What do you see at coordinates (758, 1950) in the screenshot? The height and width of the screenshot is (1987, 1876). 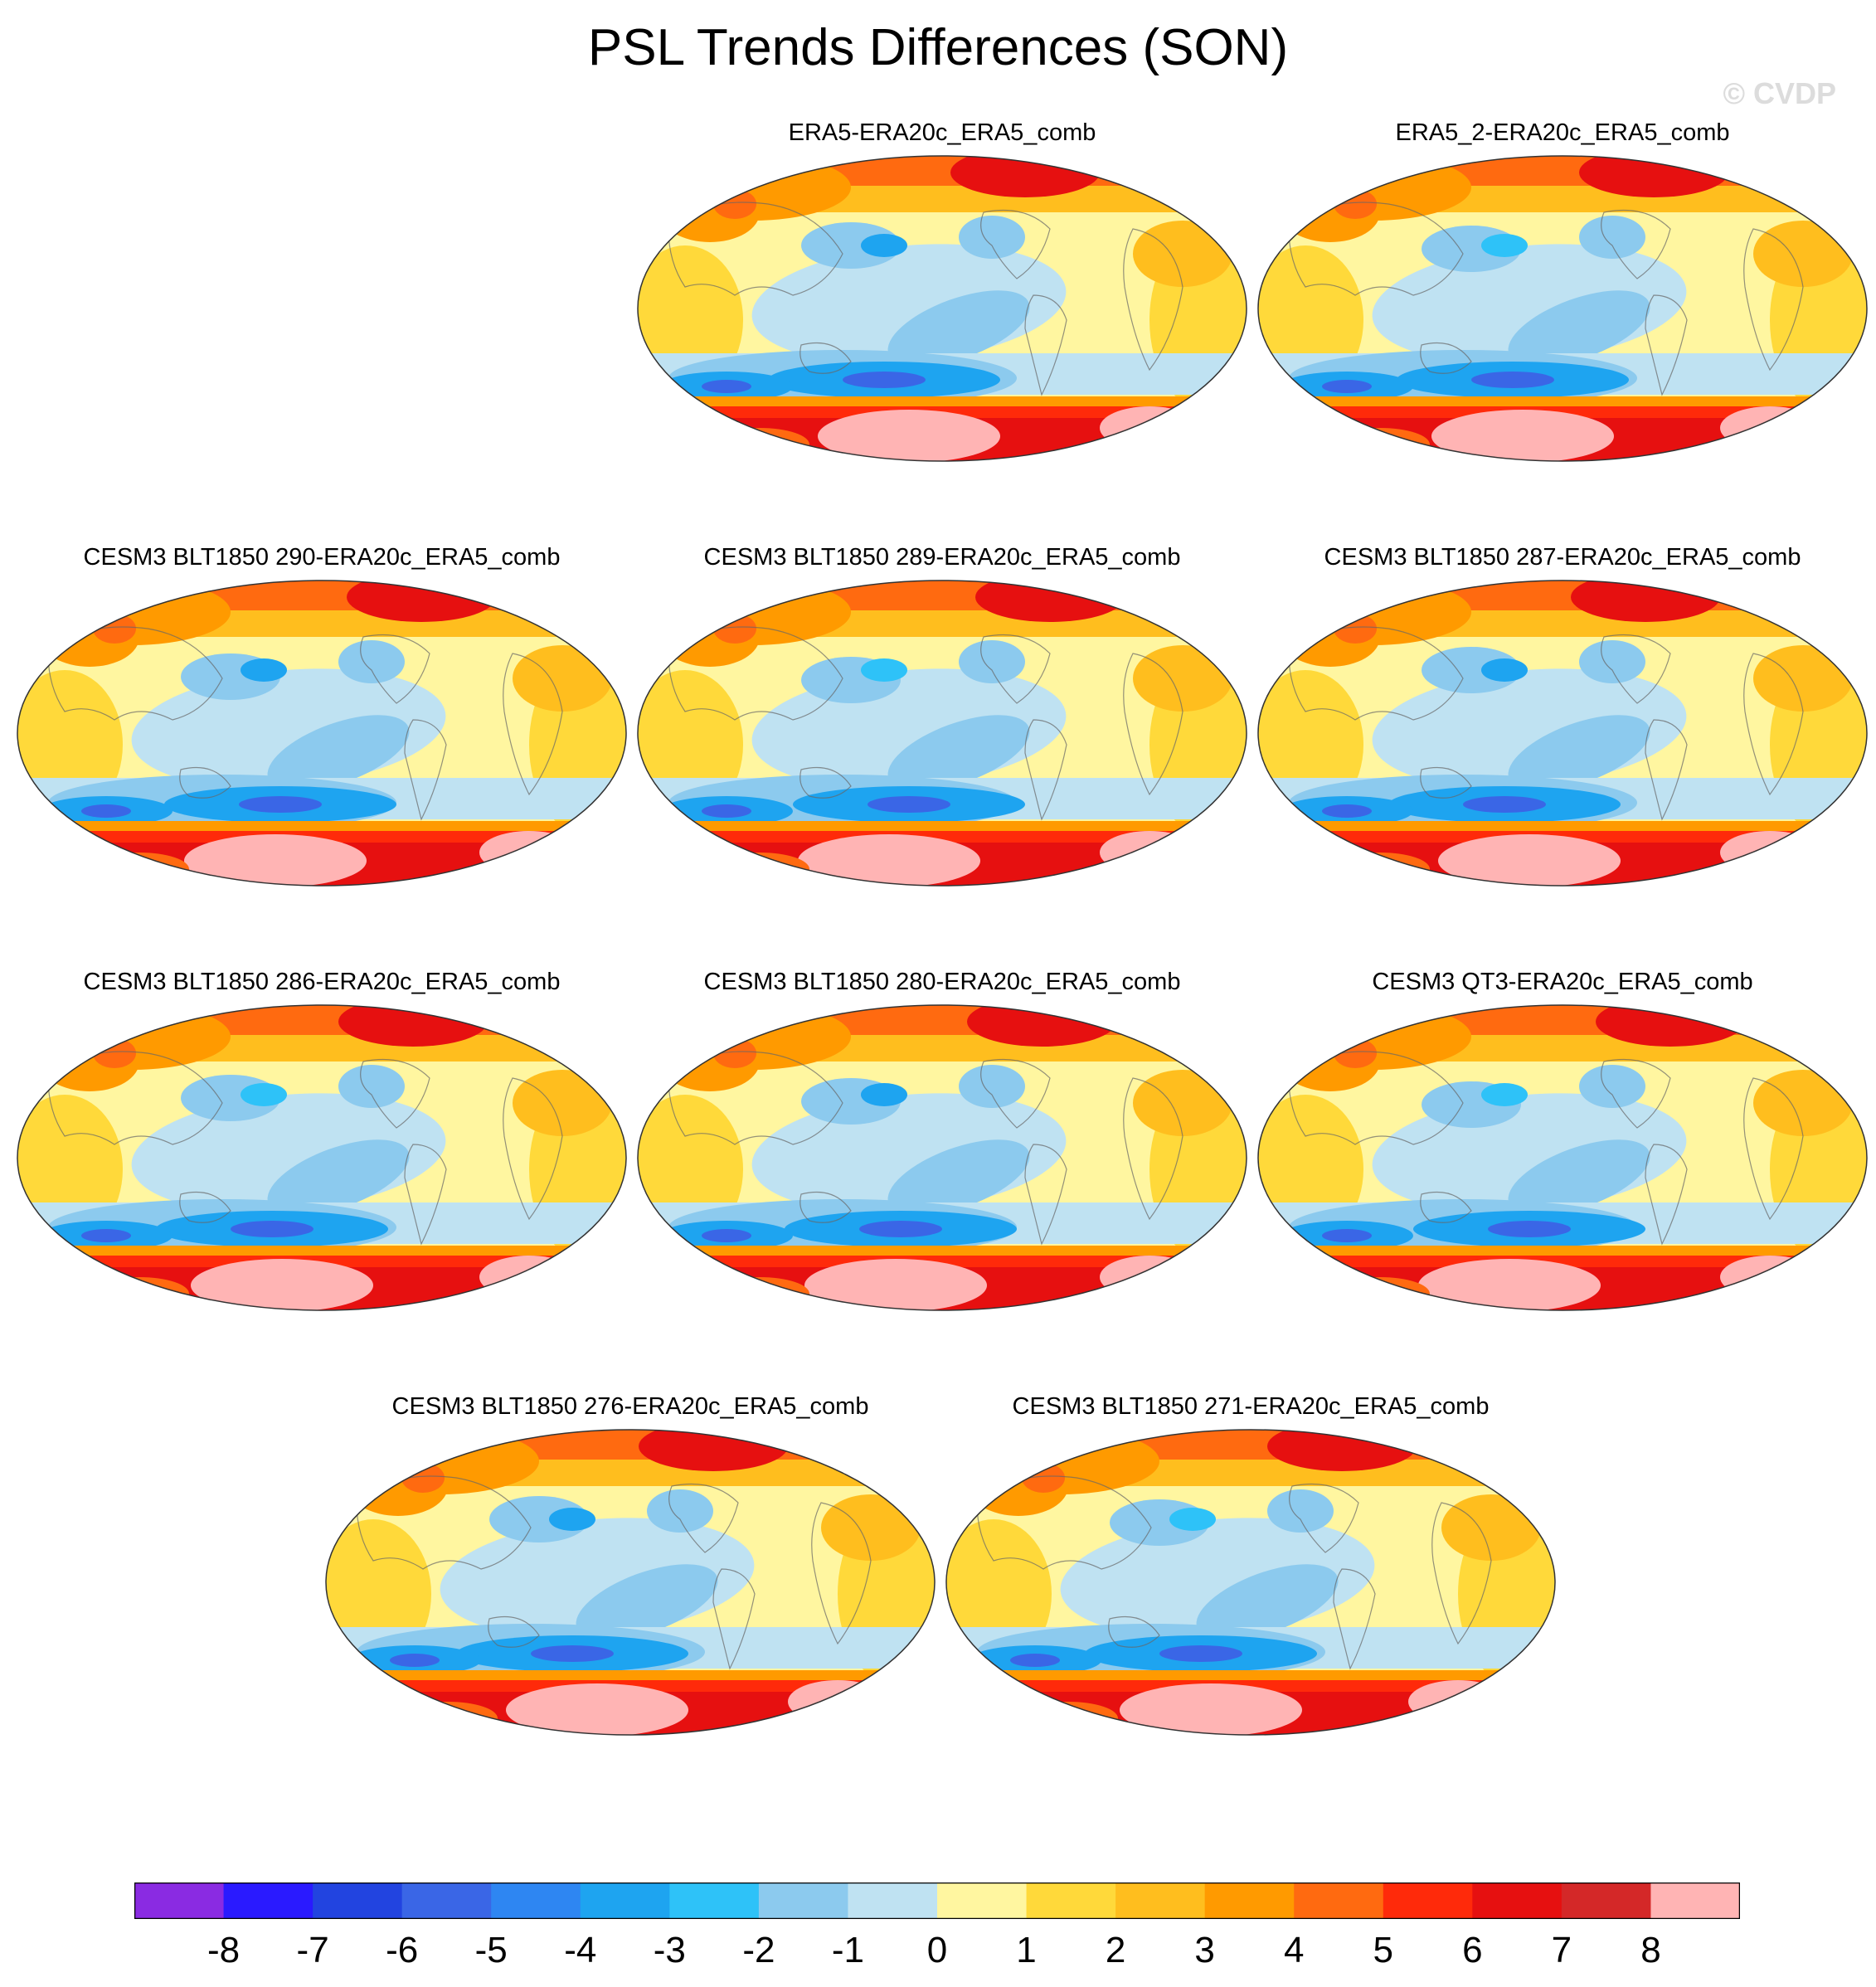 I see `colorbar-tick-label: -2` at bounding box center [758, 1950].